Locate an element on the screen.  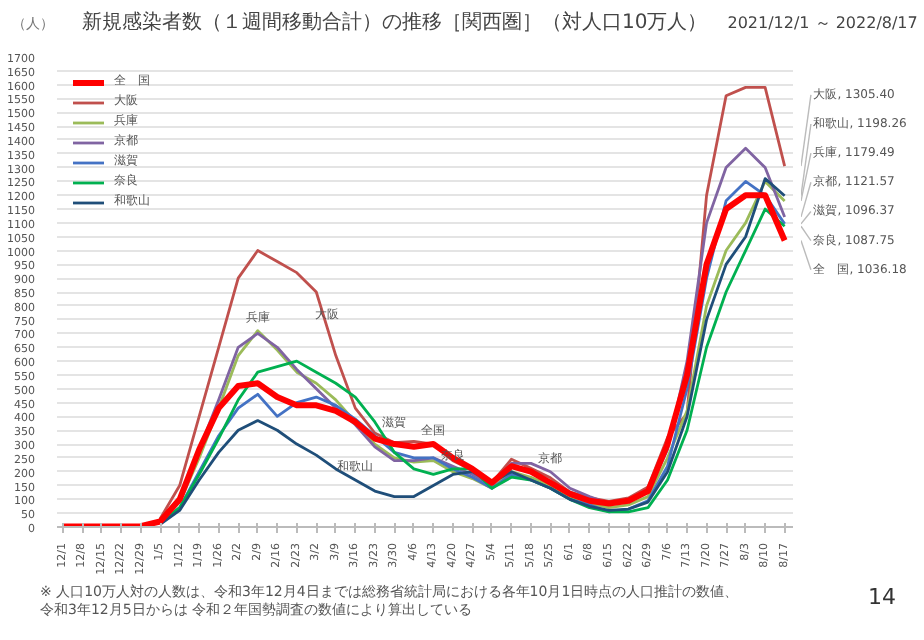
chart-title: 新規感染者数（１週間移動合計）の推移［関西圏］（対人口10万人） is located at coordinates (395, 23).